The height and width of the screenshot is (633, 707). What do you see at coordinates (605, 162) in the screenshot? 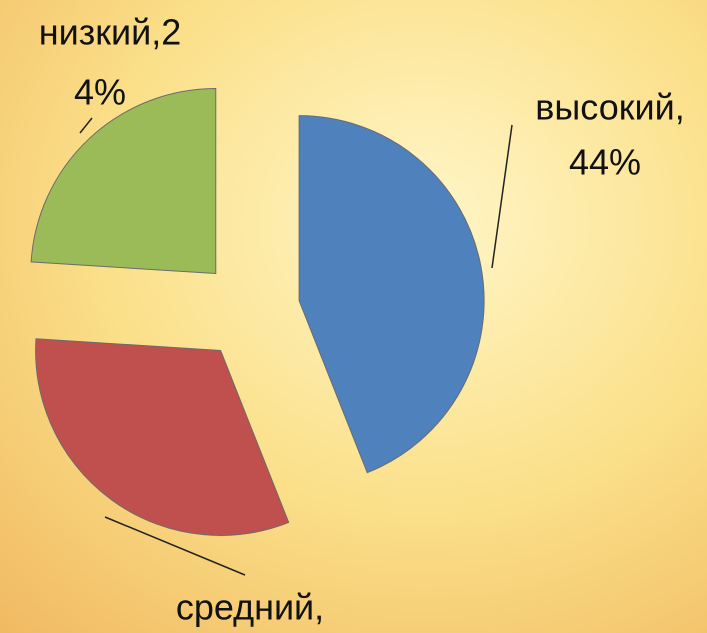
I see `data-label: 44%` at bounding box center [605, 162].